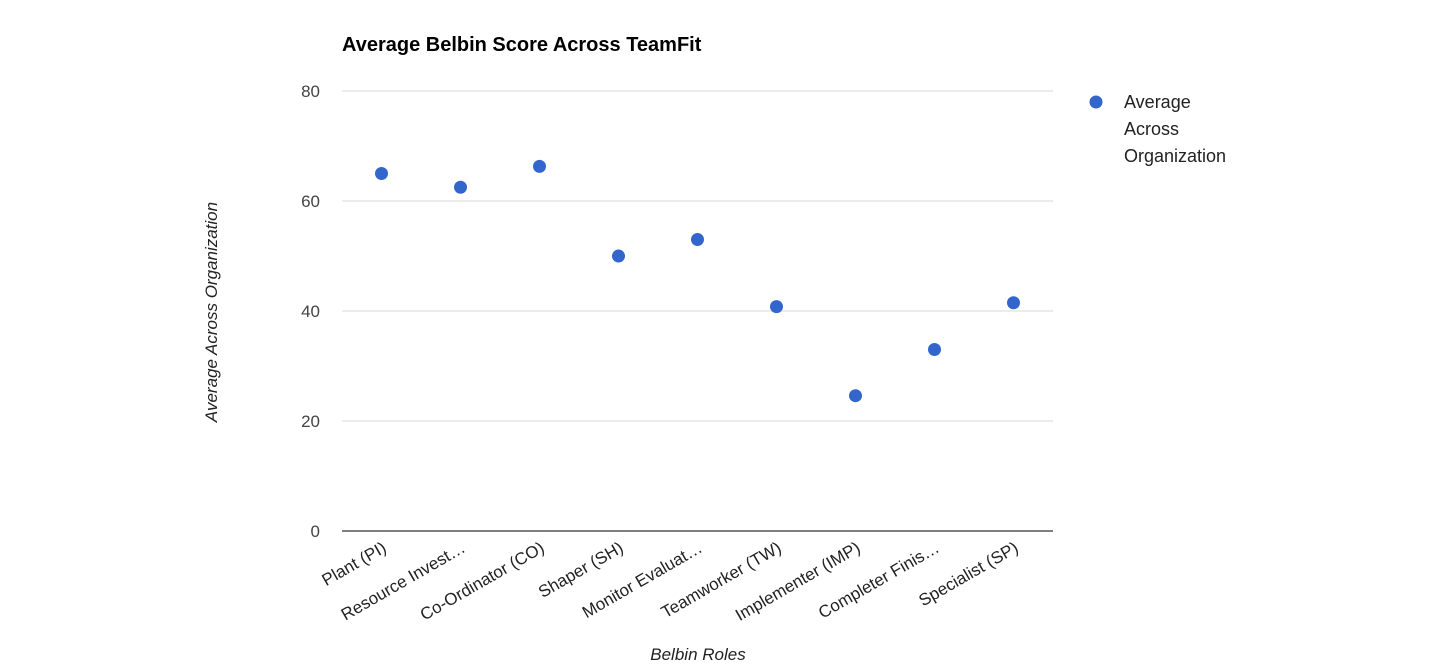 Image resolution: width=1436 pixels, height=664 pixels. What do you see at coordinates (1157, 102) in the screenshot?
I see `legend-label: Average` at bounding box center [1157, 102].